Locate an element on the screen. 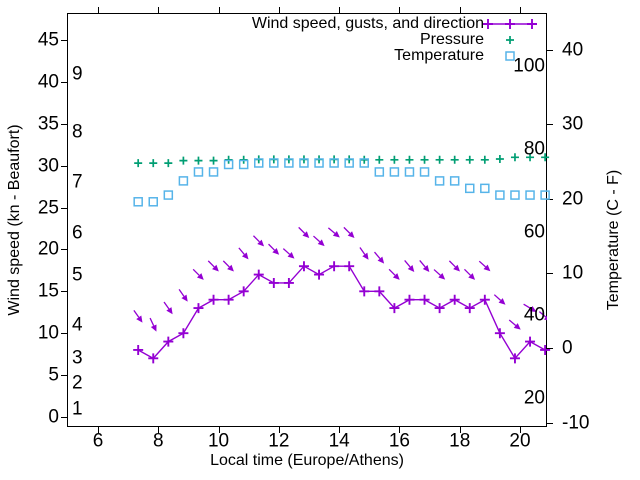 This screenshot has width=640, height=480. kn-tick-label-20: 20 is located at coordinates (48, 249).